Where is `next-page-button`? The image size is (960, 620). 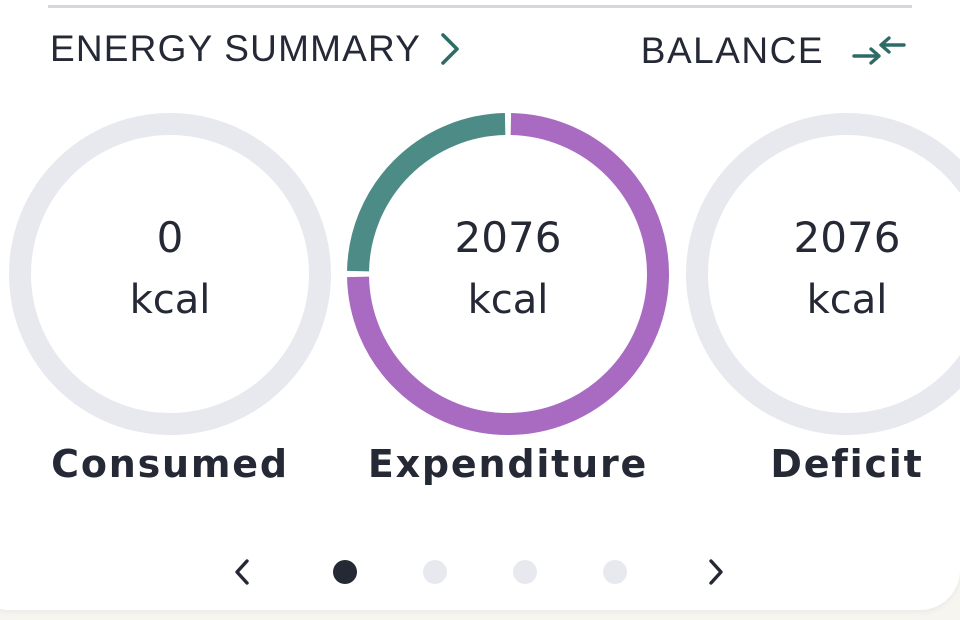
next-page-button is located at coordinates (716, 572).